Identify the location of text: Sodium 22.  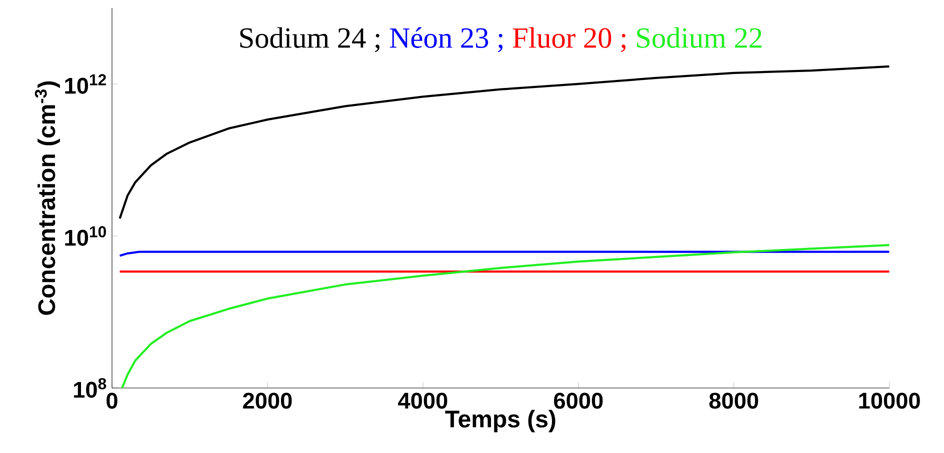
(699, 37).